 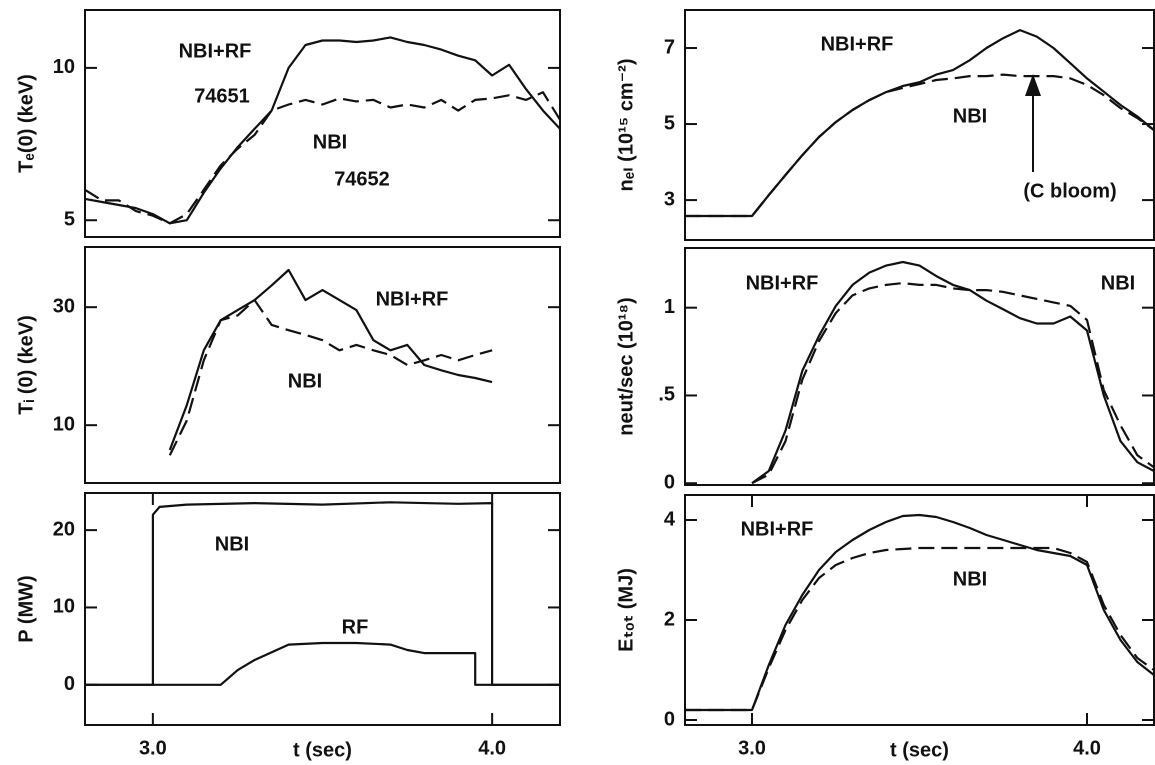 I want to click on arrow-head, so click(x=1033, y=85).